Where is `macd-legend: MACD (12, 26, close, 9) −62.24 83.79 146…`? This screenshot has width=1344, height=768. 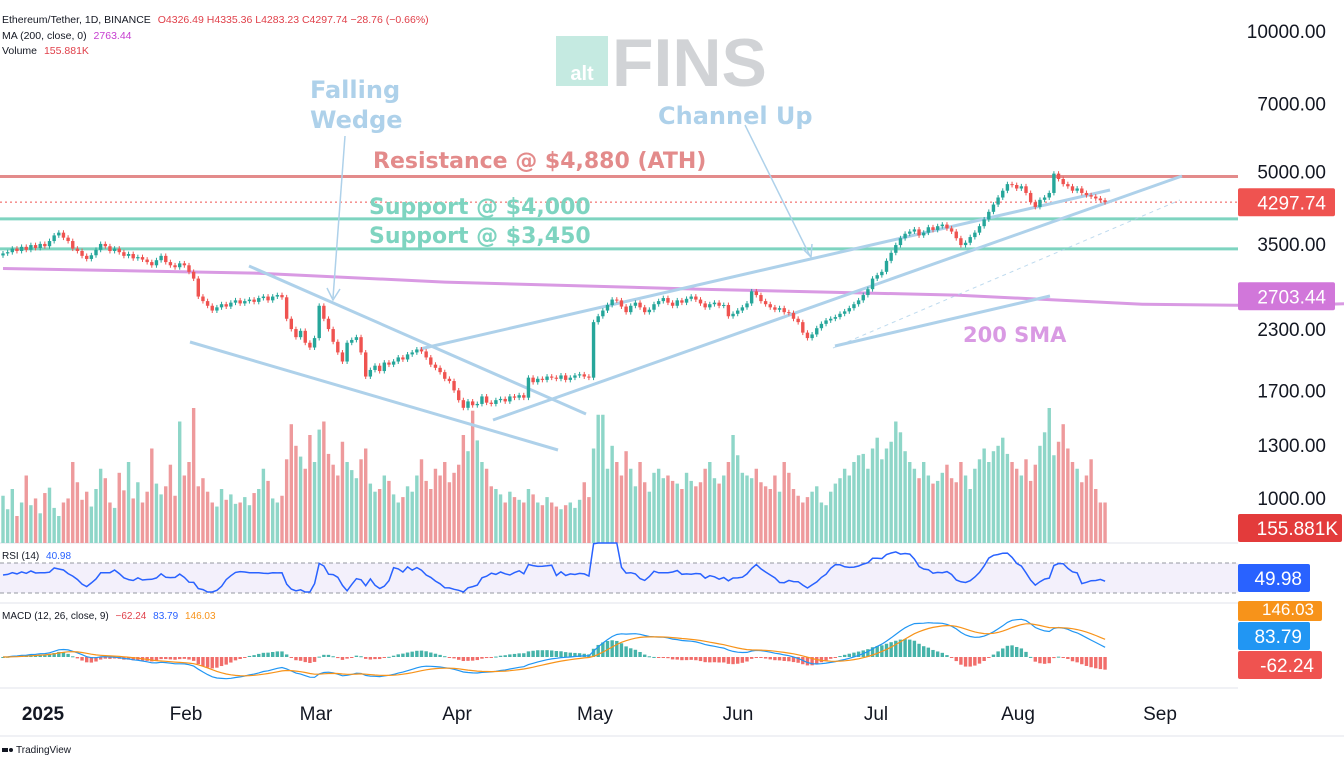
macd-legend: MACD (12, 26, close, 9) −62.24 83.79 146… is located at coordinates (111, 616).